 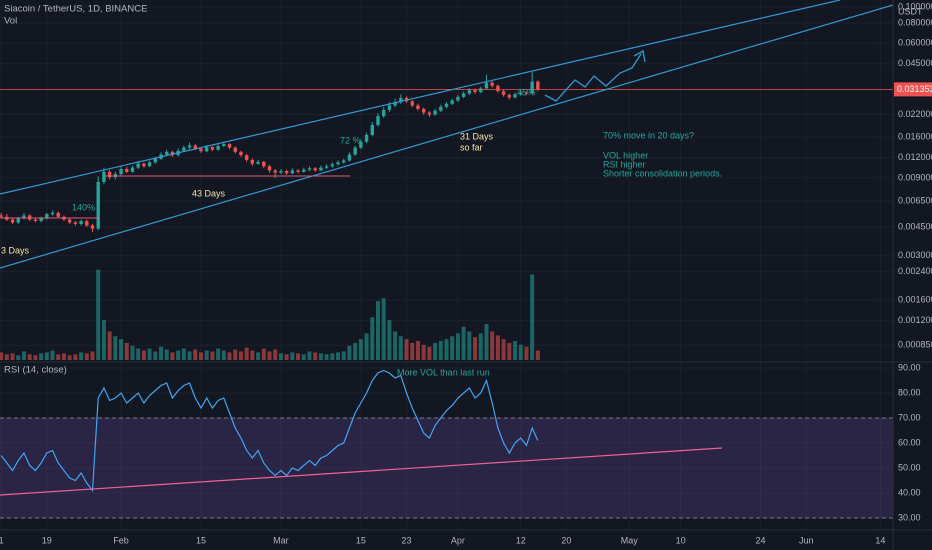 I want to click on y-tick-label: 0.100000, so click(x=915, y=7).